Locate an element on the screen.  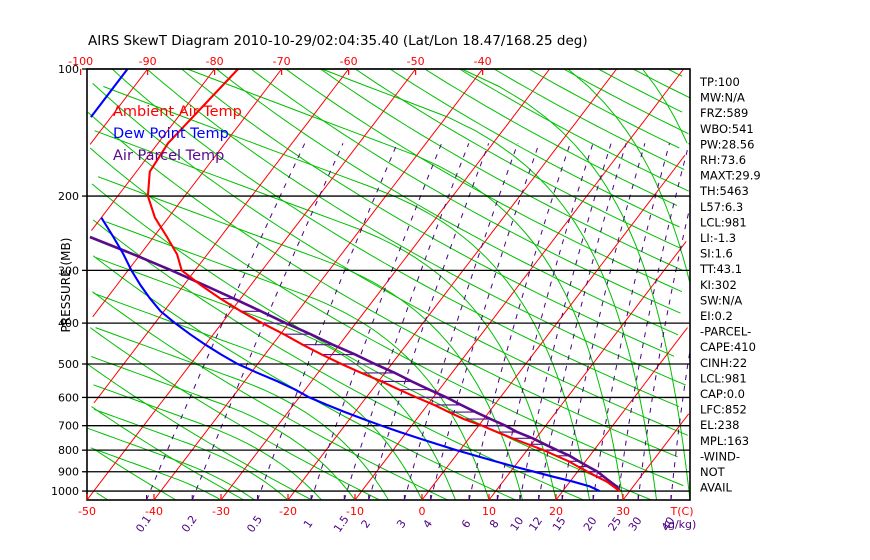
info-panel-row: CAPE:410 is located at coordinates (728, 347).